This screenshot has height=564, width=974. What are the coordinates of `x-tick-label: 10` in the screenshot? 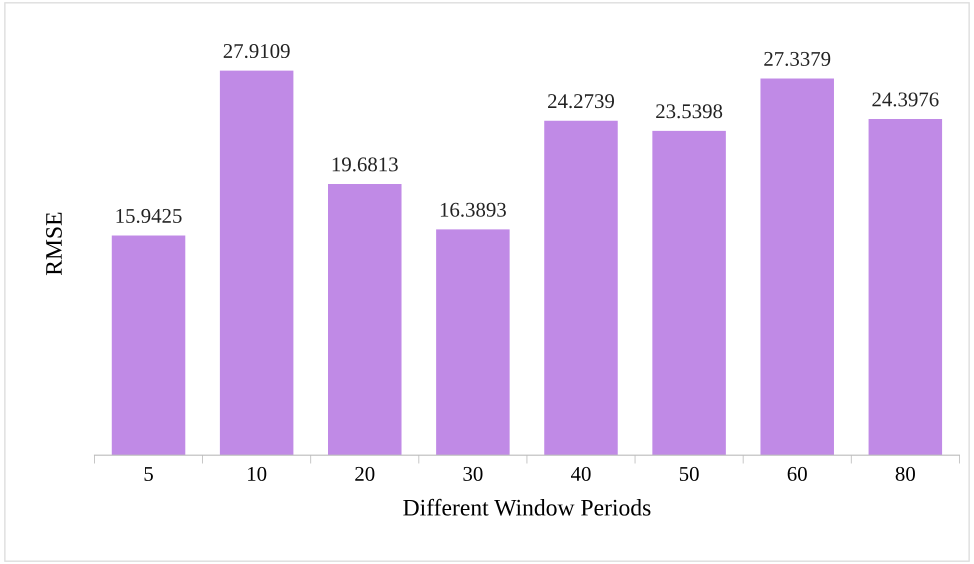 It's located at (257, 473).